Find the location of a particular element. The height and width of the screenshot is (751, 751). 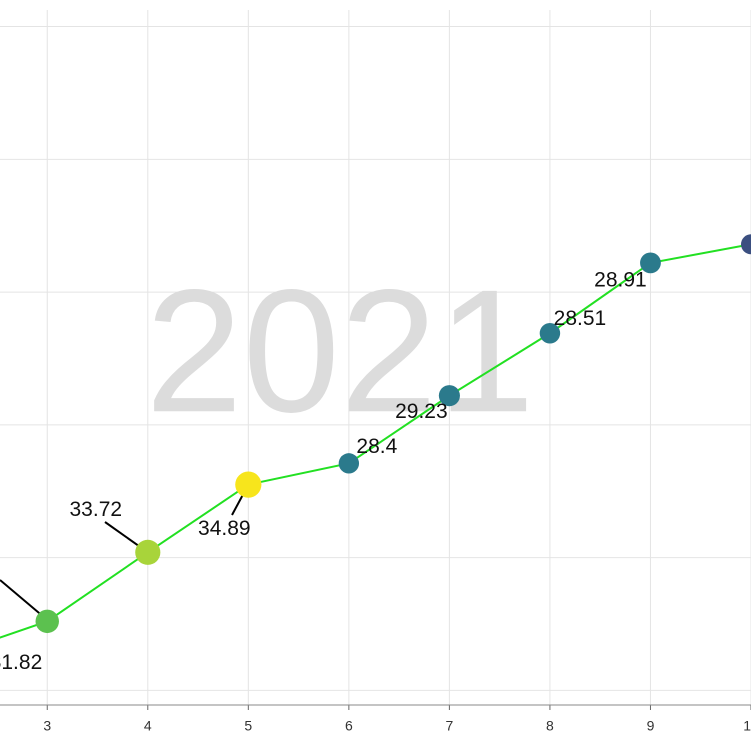

x-tick-label: 6 is located at coordinates (349, 726).